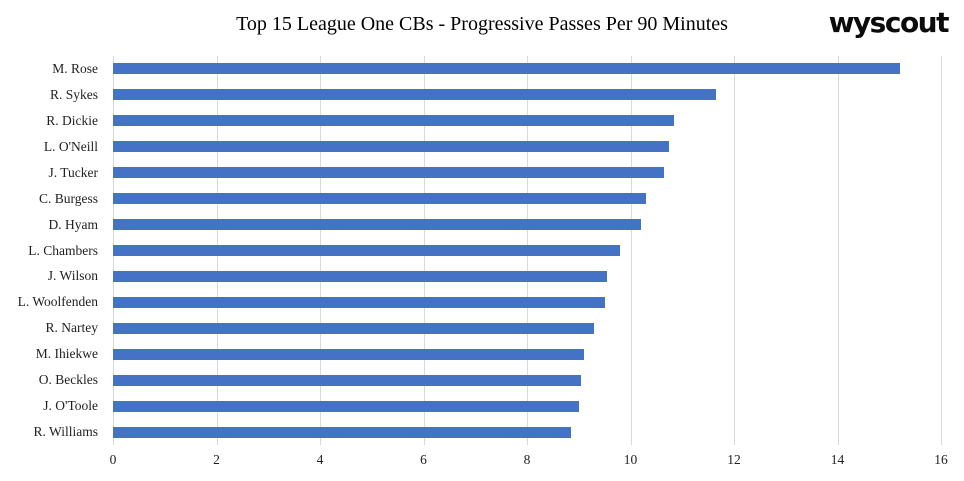 Image resolution: width=964 pixels, height=481 pixels. I want to click on x-tick-label: 4, so click(320, 459).